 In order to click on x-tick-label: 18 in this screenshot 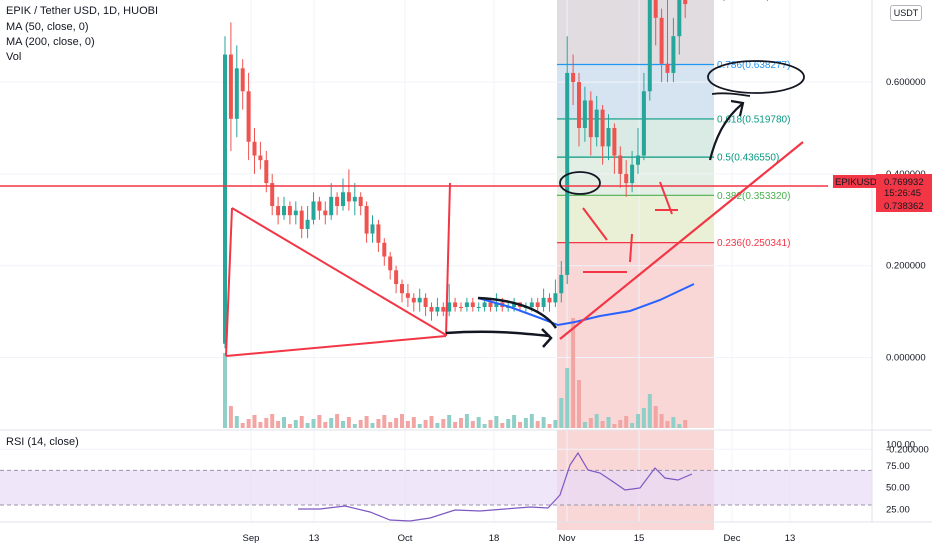, I will do `click(494, 538)`.